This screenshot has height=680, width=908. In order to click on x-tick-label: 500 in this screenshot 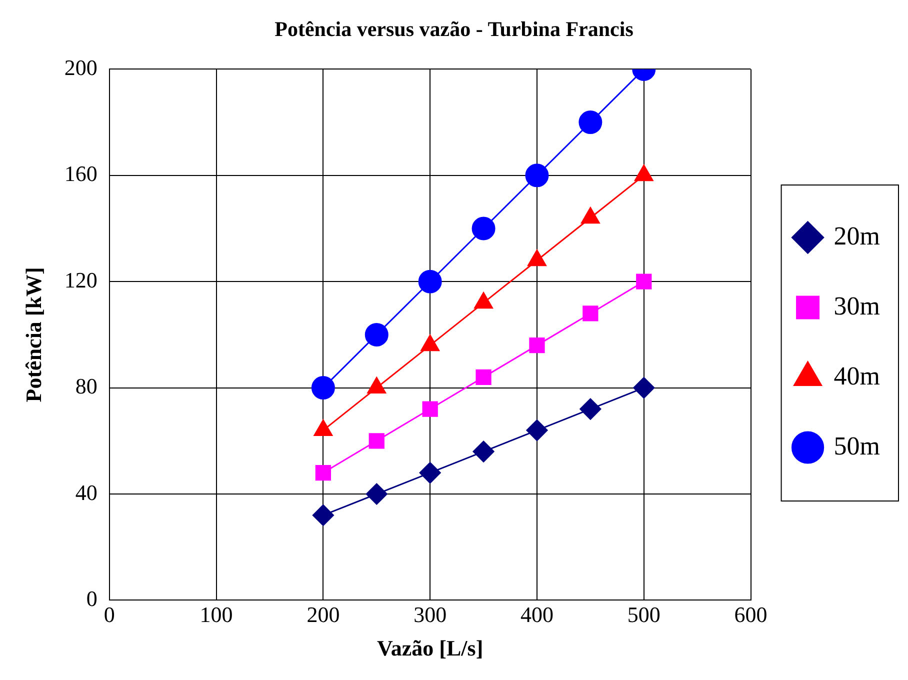, I will do `click(643, 615)`.